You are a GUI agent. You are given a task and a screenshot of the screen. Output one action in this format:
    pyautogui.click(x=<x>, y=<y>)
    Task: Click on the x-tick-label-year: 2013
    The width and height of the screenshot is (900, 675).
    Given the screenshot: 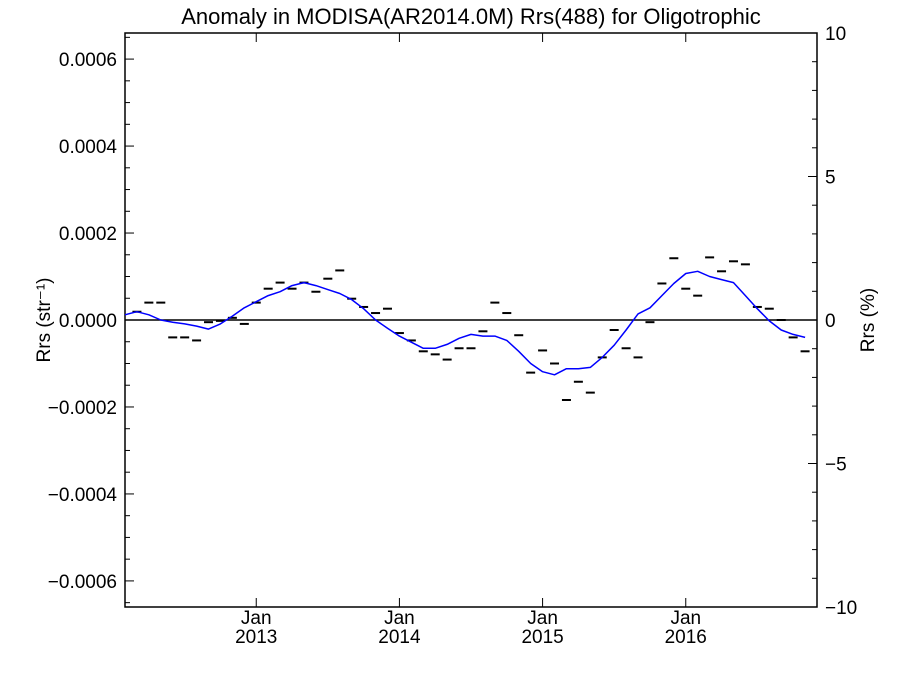 What is the action you would take?
    pyautogui.click(x=256, y=637)
    